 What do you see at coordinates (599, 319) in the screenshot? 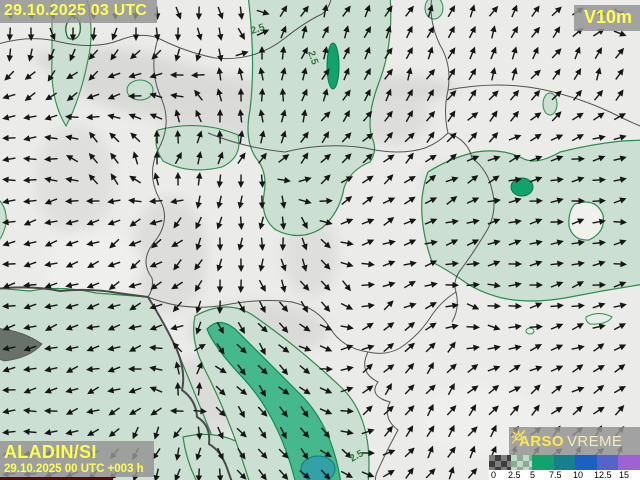
I see `br-outline-shape` at bounding box center [599, 319].